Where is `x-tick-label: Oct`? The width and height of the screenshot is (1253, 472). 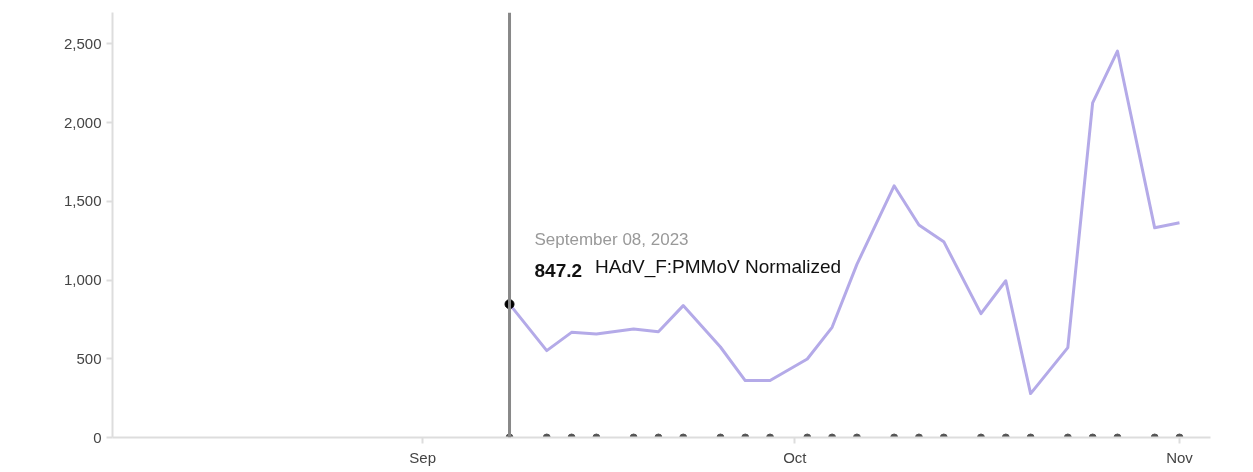
x-tick-label: Oct is located at coordinates (795, 457).